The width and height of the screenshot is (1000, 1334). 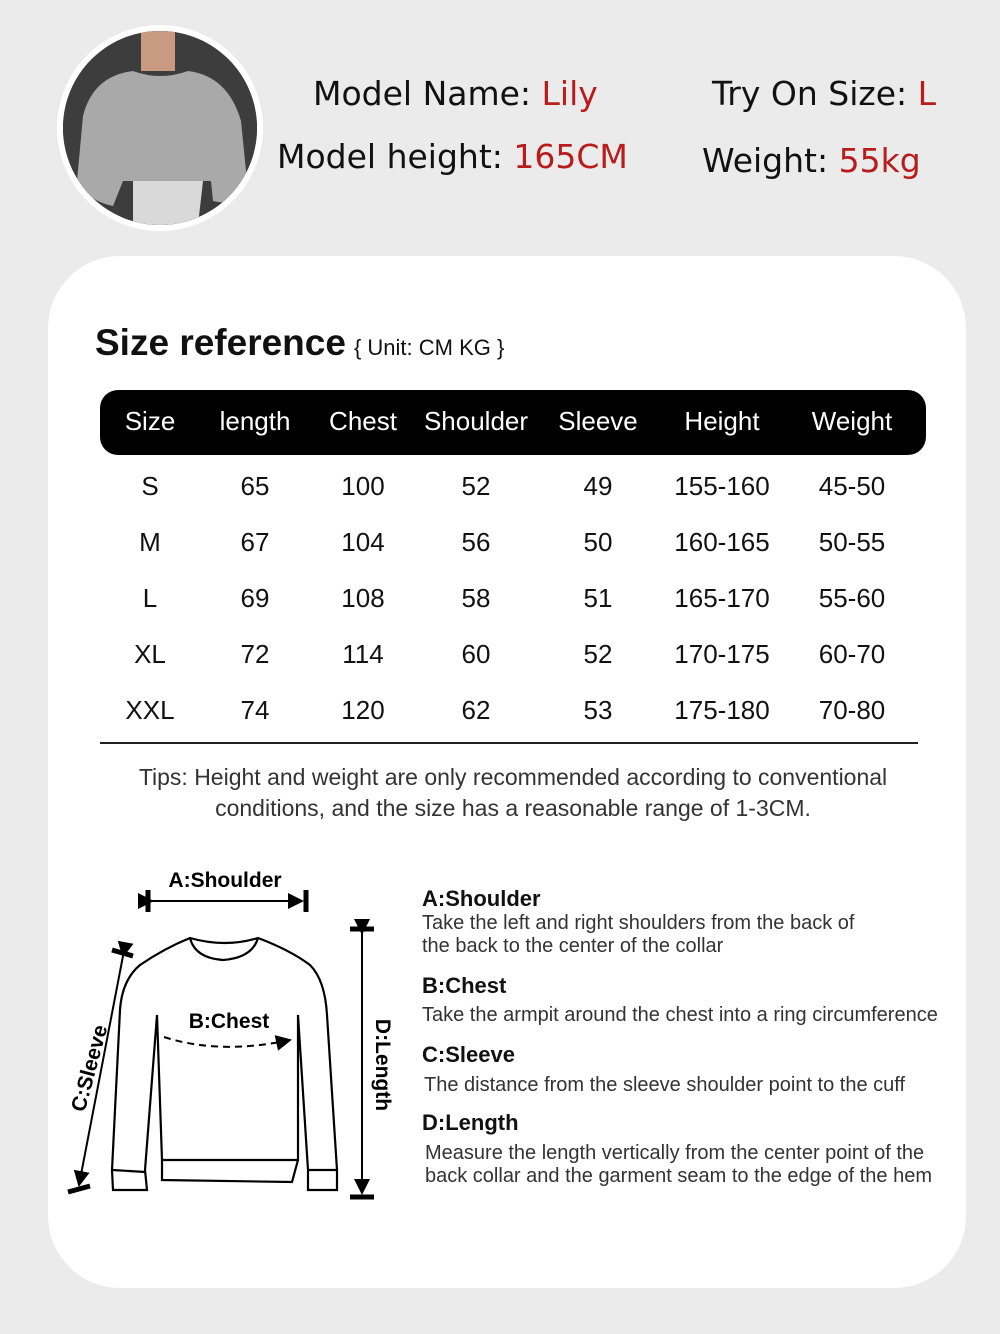 What do you see at coordinates (852, 598) in the screenshot?
I see `table-cell: 55-60` at bounding box center [852, 598].